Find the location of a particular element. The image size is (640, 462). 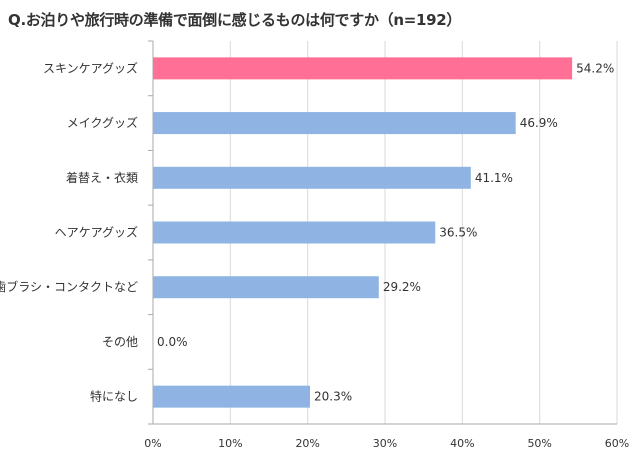

value-label: 36.5% is located at coordinates (458, 233).